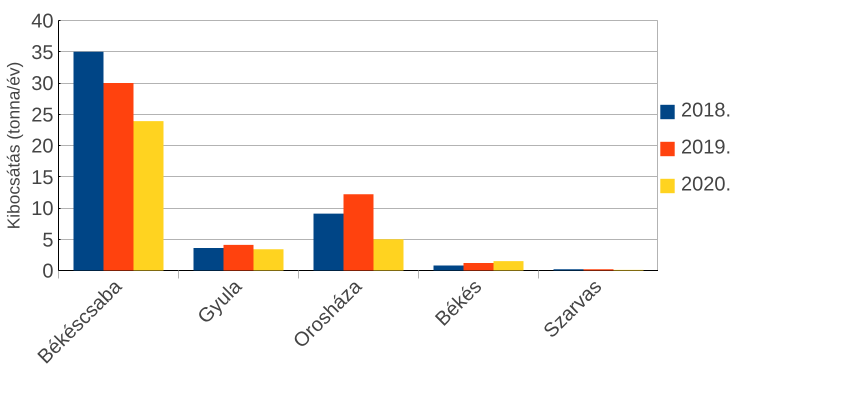 The image size is (866, 407). What do you see at coordinates (42, 177) in the screenshot?
I see `y-tick-label: 15` at bounding box center [42, 177].